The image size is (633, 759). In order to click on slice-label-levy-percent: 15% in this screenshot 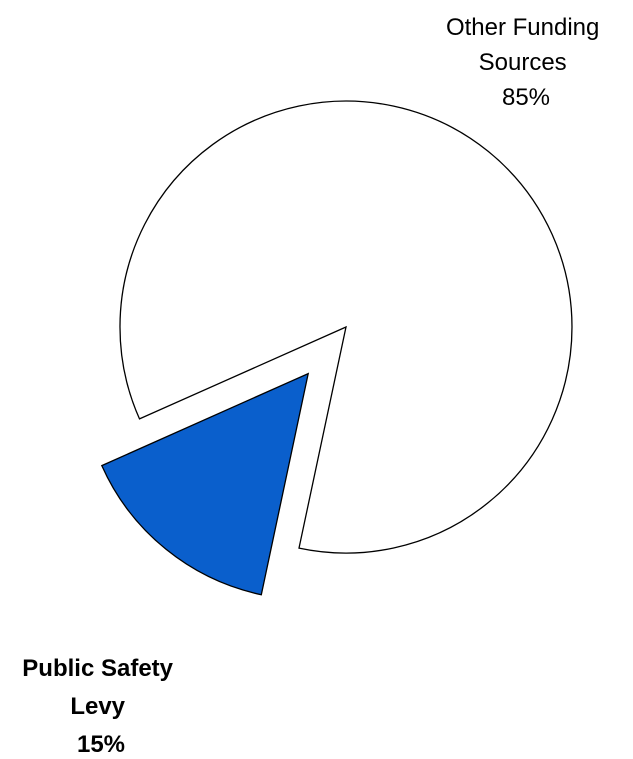, I will do `click(101, 744)`.